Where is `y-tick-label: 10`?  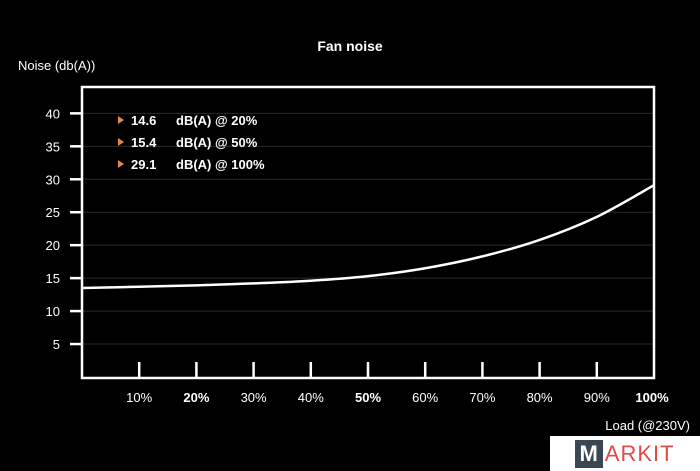 y-tick-label: 10 is located at coordinates (53, 311).